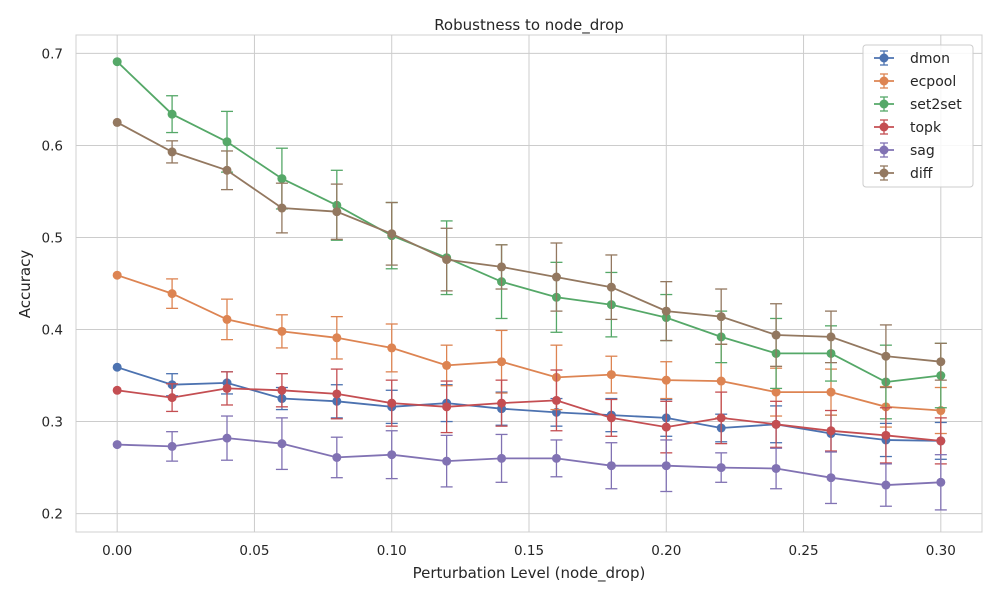 The image size is (1000, 600). What do you see at coordinates (25, 284) in the screenshot?
I see `y-axis-label: Accuracy` at bounding box center [25, 284].